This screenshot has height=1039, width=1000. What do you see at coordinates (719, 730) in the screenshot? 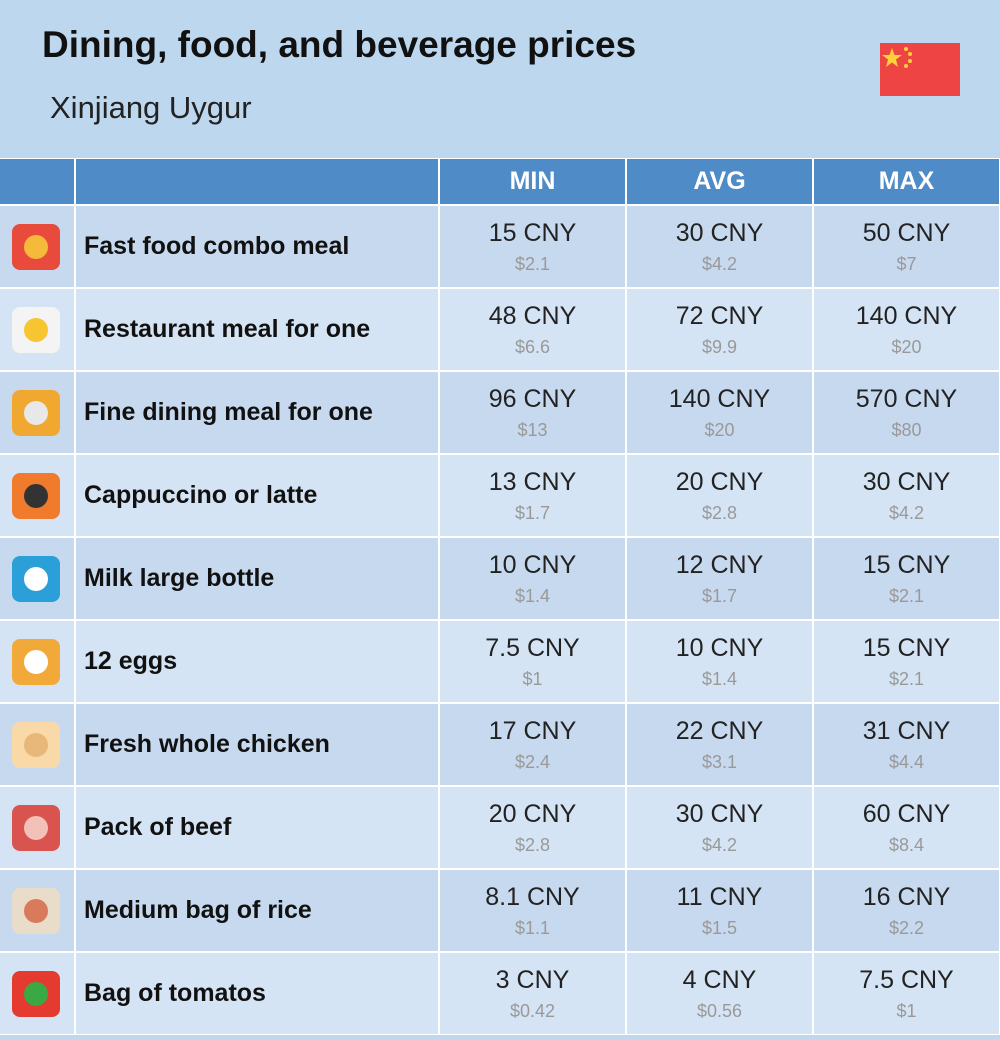
I see `price-local: 22 CNY` at bounding box center [719, 730].